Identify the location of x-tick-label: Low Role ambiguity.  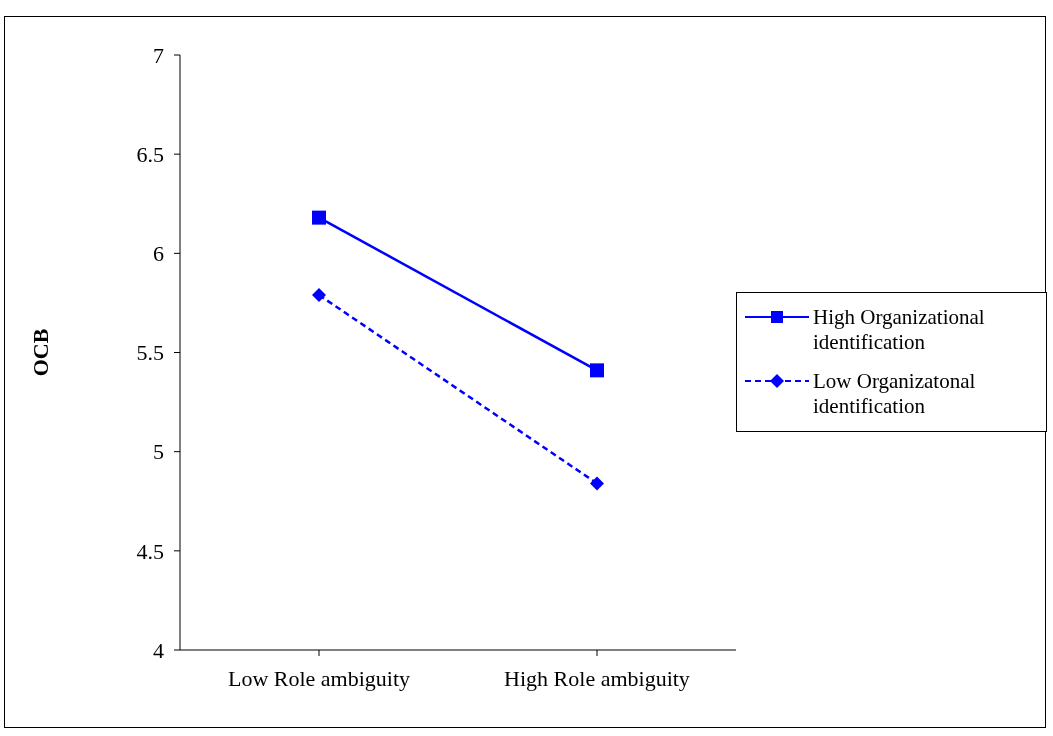
(319, 678).